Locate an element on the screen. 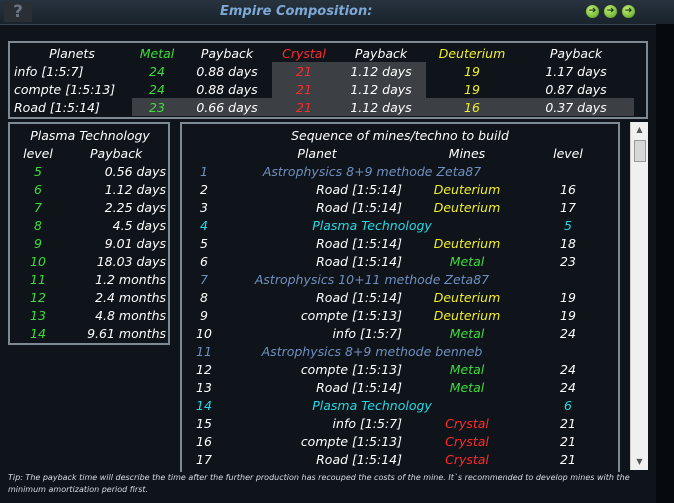 This screenshot has height=503, width=674. plasma-payback: 2.25 days is located at coordinates (135, 207).